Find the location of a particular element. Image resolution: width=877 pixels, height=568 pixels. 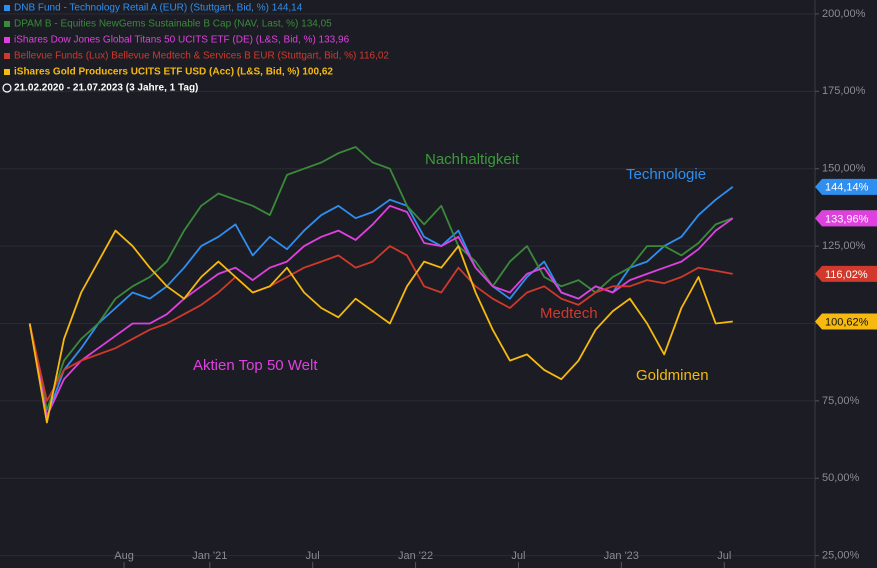

x-tick-label: Aug is located at coordinates (124, 556).